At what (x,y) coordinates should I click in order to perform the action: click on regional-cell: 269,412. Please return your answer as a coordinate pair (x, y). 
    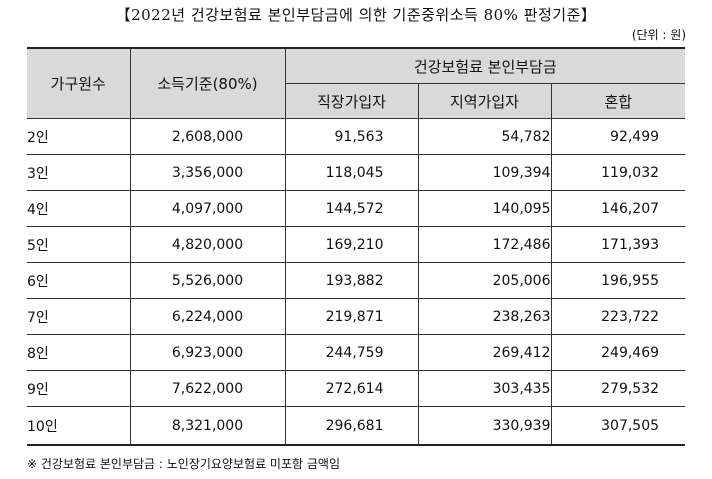
    Looking at the image, I should click on (484, 352).